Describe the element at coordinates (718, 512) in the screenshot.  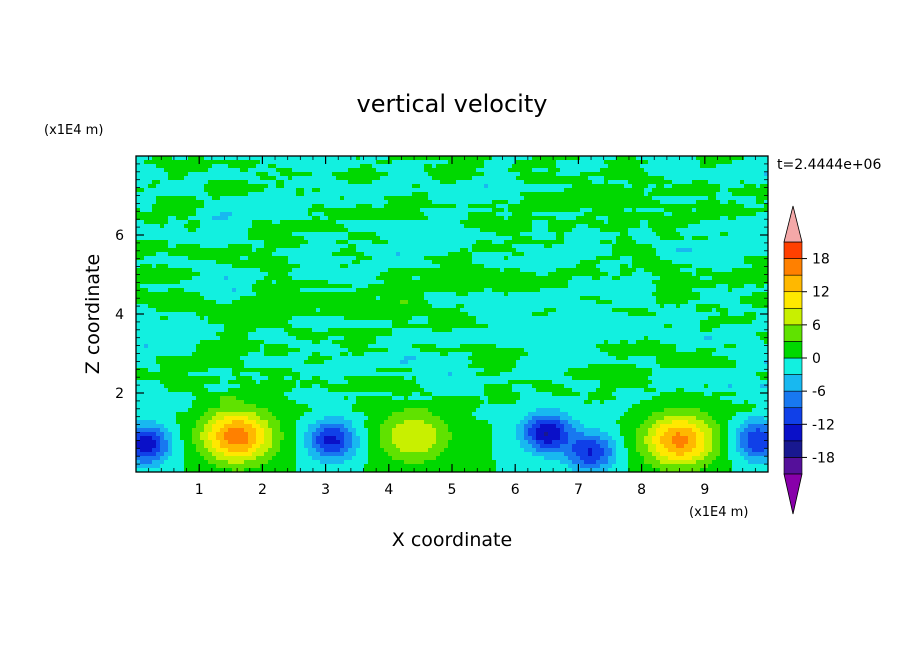
I see `x-axis-unit: (x1E4 m)` at that location.